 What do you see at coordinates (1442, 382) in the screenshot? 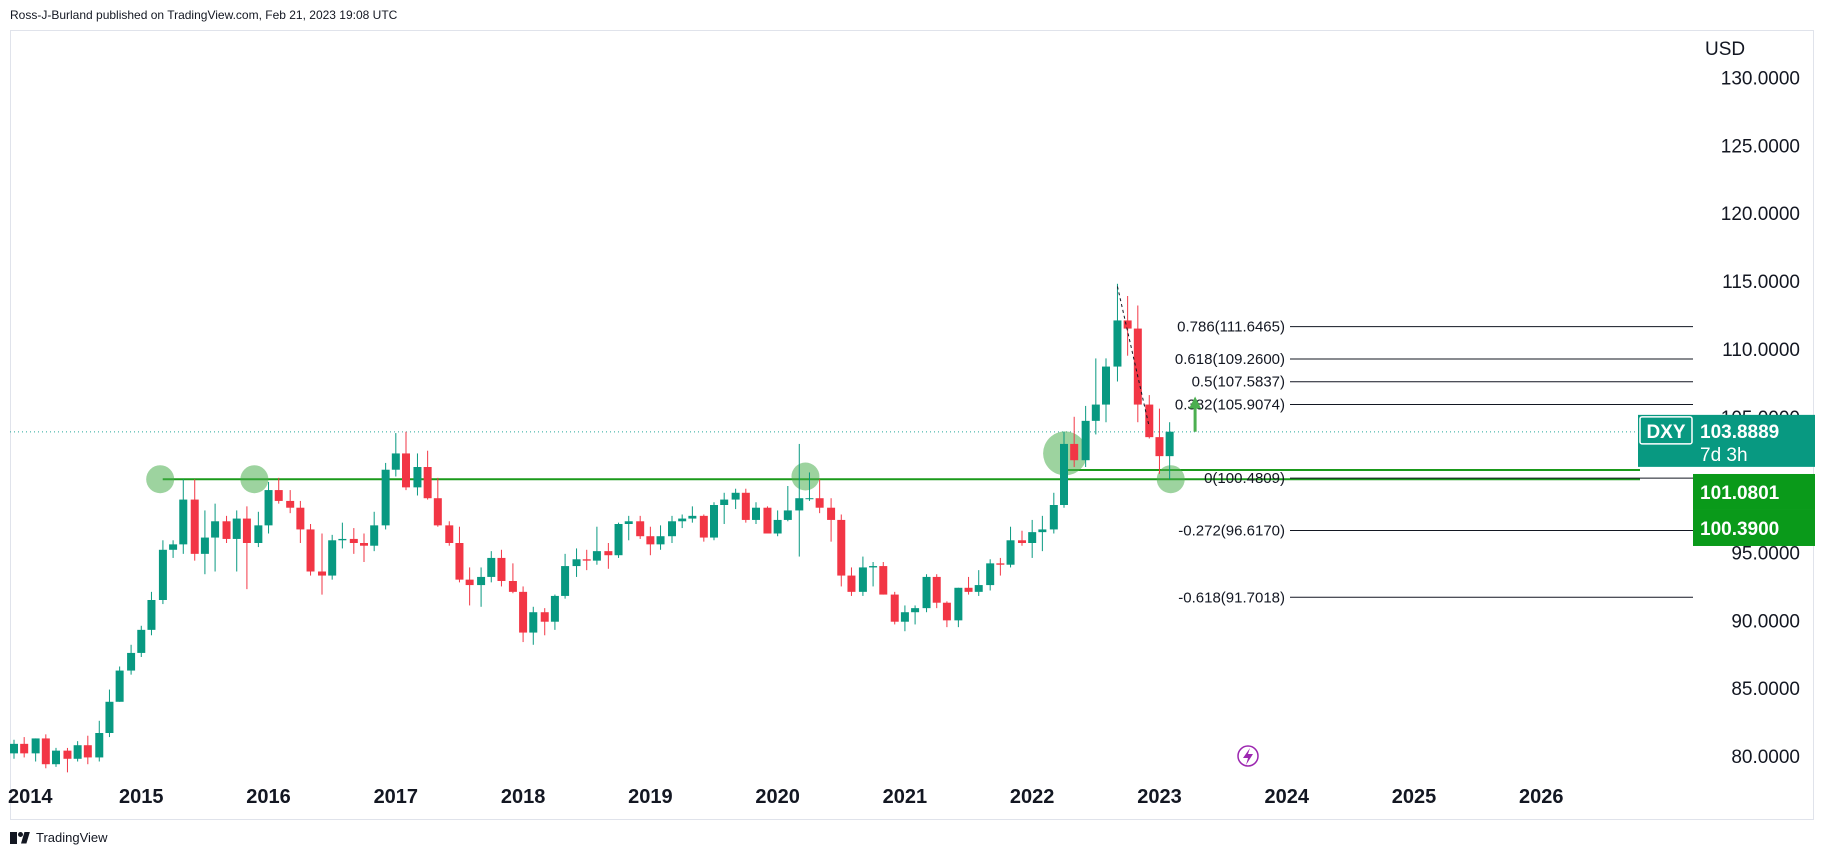
I see `fib-level: 0.5(107.5837)` at bounding box center [1442, 382].